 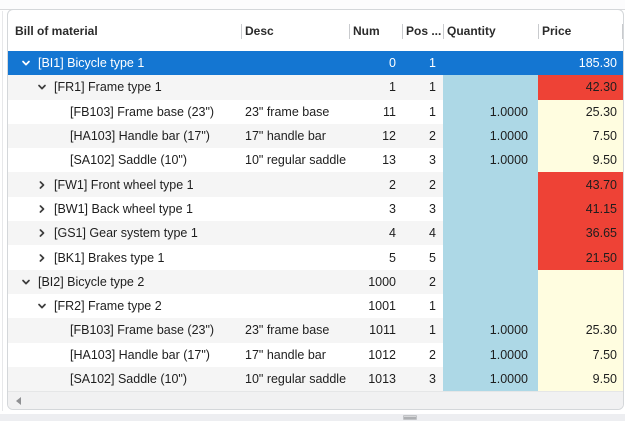 What do you see at coordinates (580, 281) in the screenshot?
I see `price-cell` at bounding box center [580, 281].